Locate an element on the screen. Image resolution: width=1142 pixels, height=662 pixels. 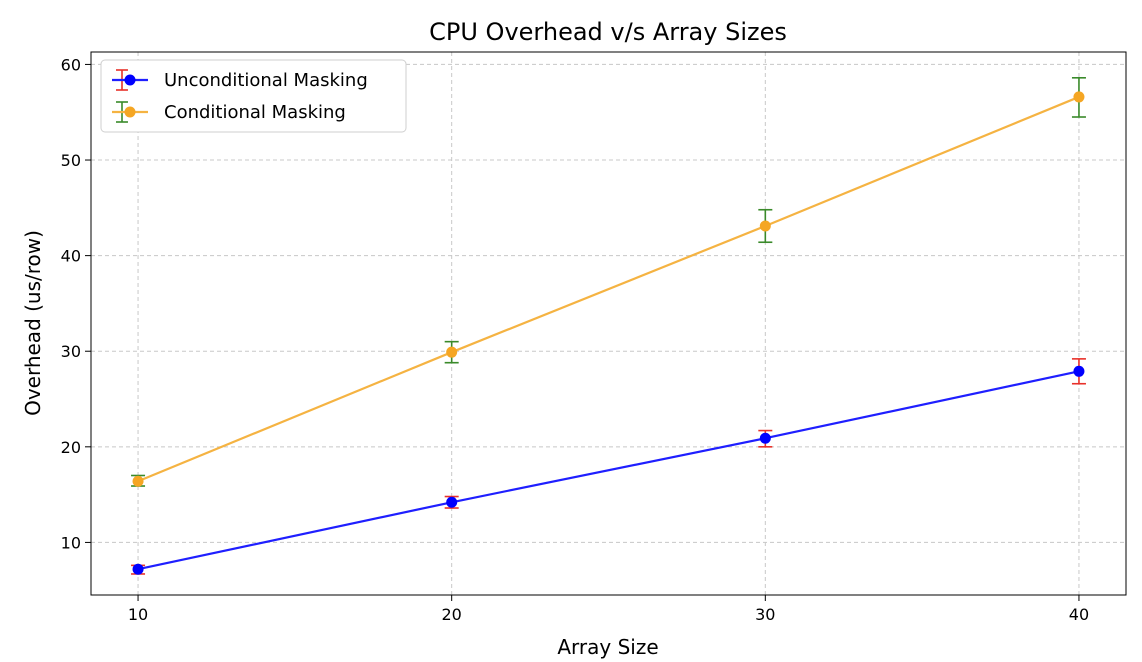
x-tick-label: 20 is located at coordinates (452, 614).